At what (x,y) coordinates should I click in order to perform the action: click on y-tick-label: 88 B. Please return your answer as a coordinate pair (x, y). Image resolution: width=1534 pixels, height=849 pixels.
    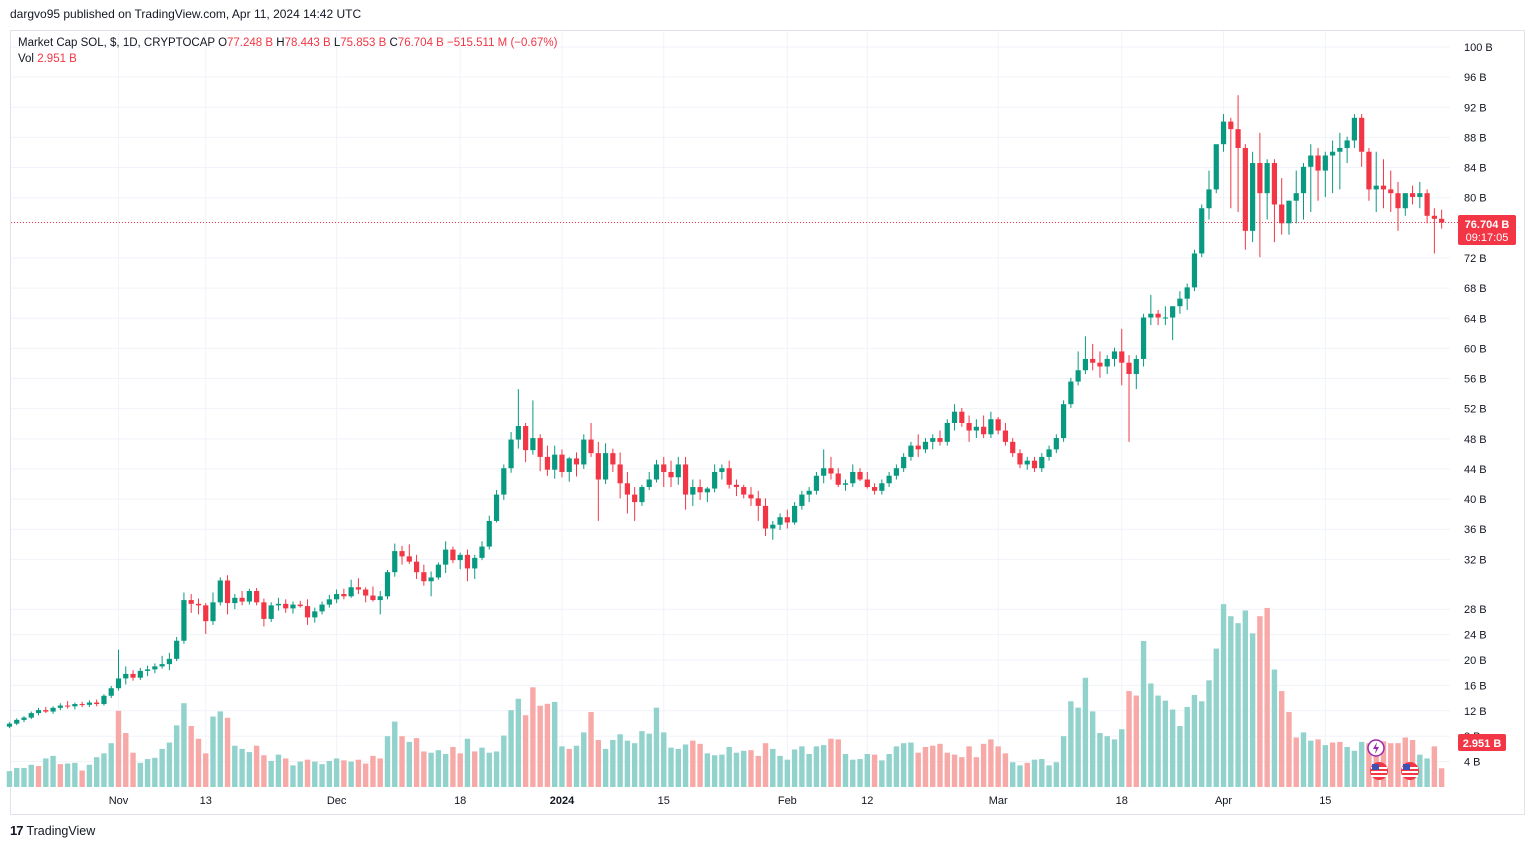
    Looking at the image, I should click on (1475, 138).